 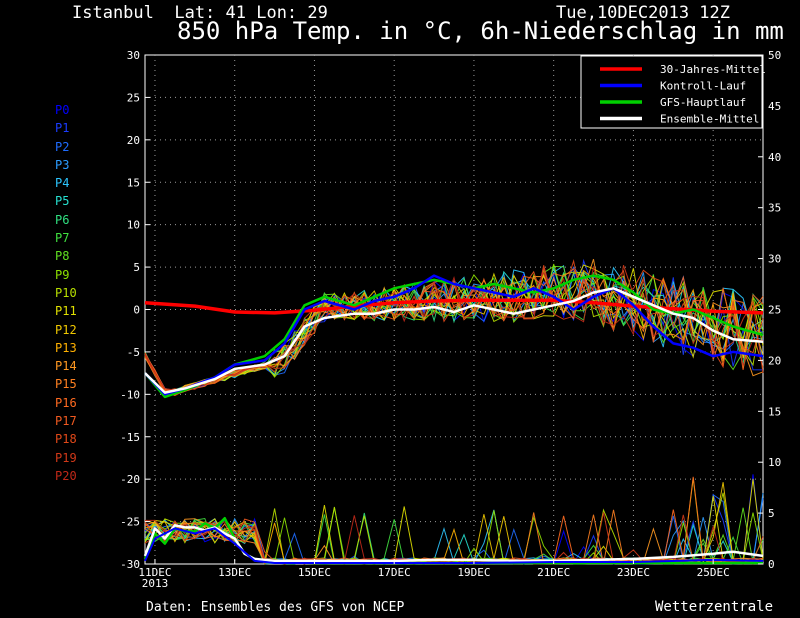 I want to click on location-label: Istanbul Lat: 41 Lon: 29, so click(x=200, y=13).